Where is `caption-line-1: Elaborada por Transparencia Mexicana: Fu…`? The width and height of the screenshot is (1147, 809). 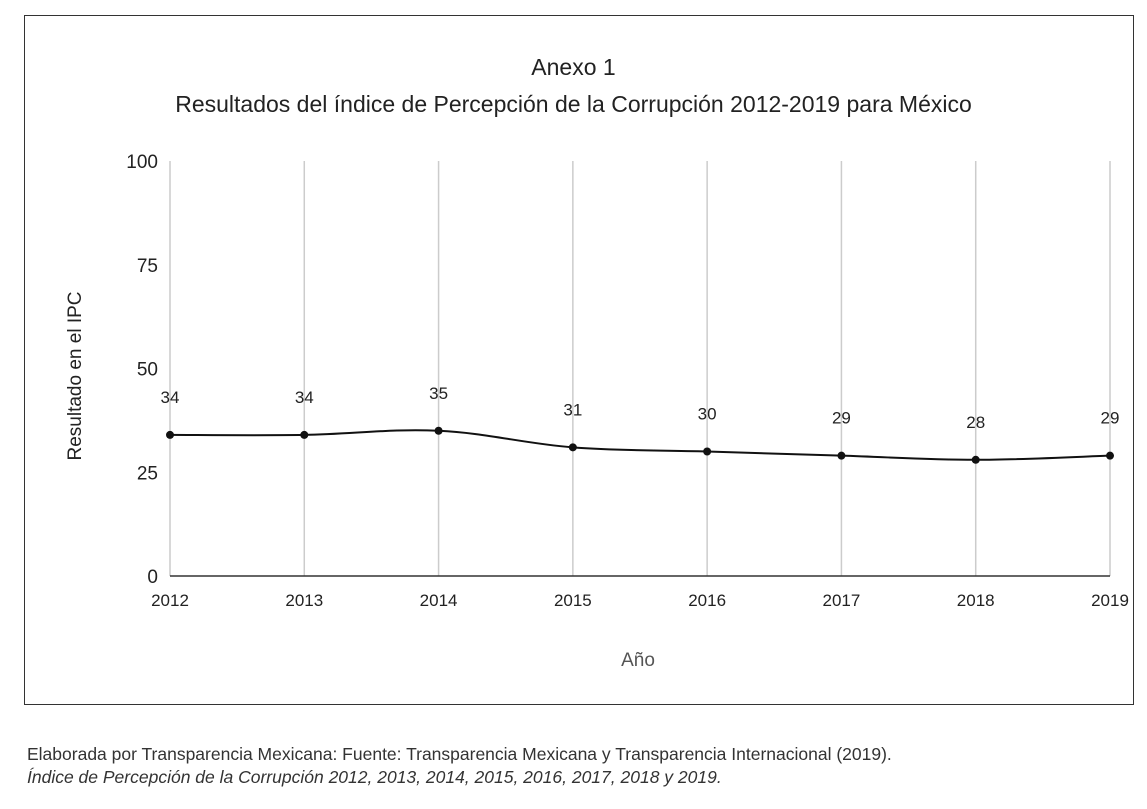
caption-line-1: Elaborada por Transparencia Mexicana: Fu… is located at coordinates (459, 754).